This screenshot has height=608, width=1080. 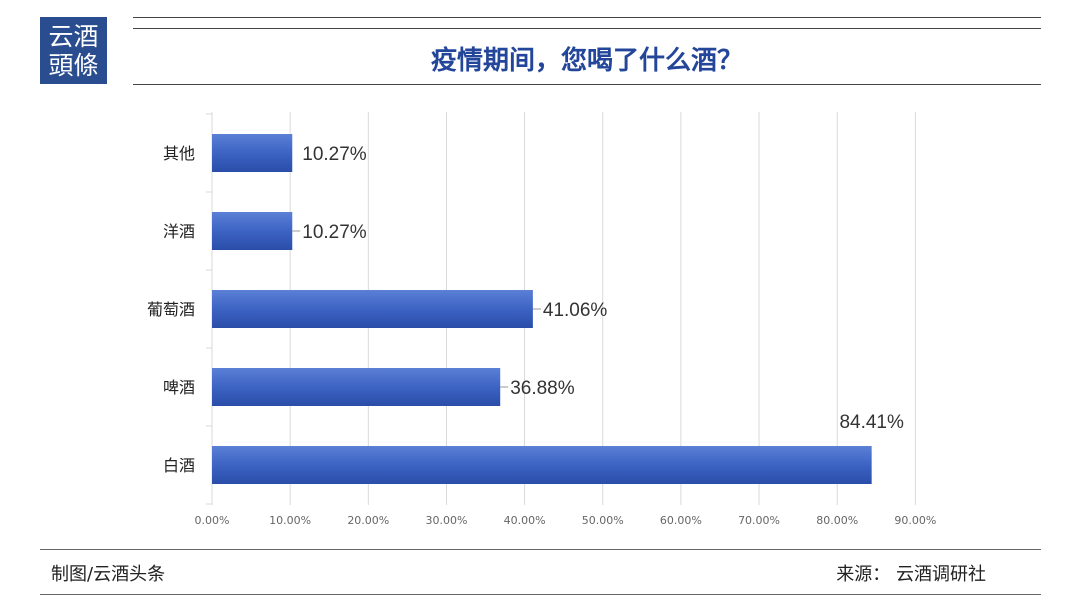 I want to click on category-label: 洋酒, so click(x=179, y=231).